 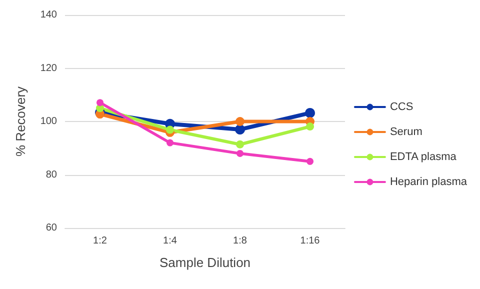 I want to click on x-tick-label: 1:16, so click(x=310, y=241).